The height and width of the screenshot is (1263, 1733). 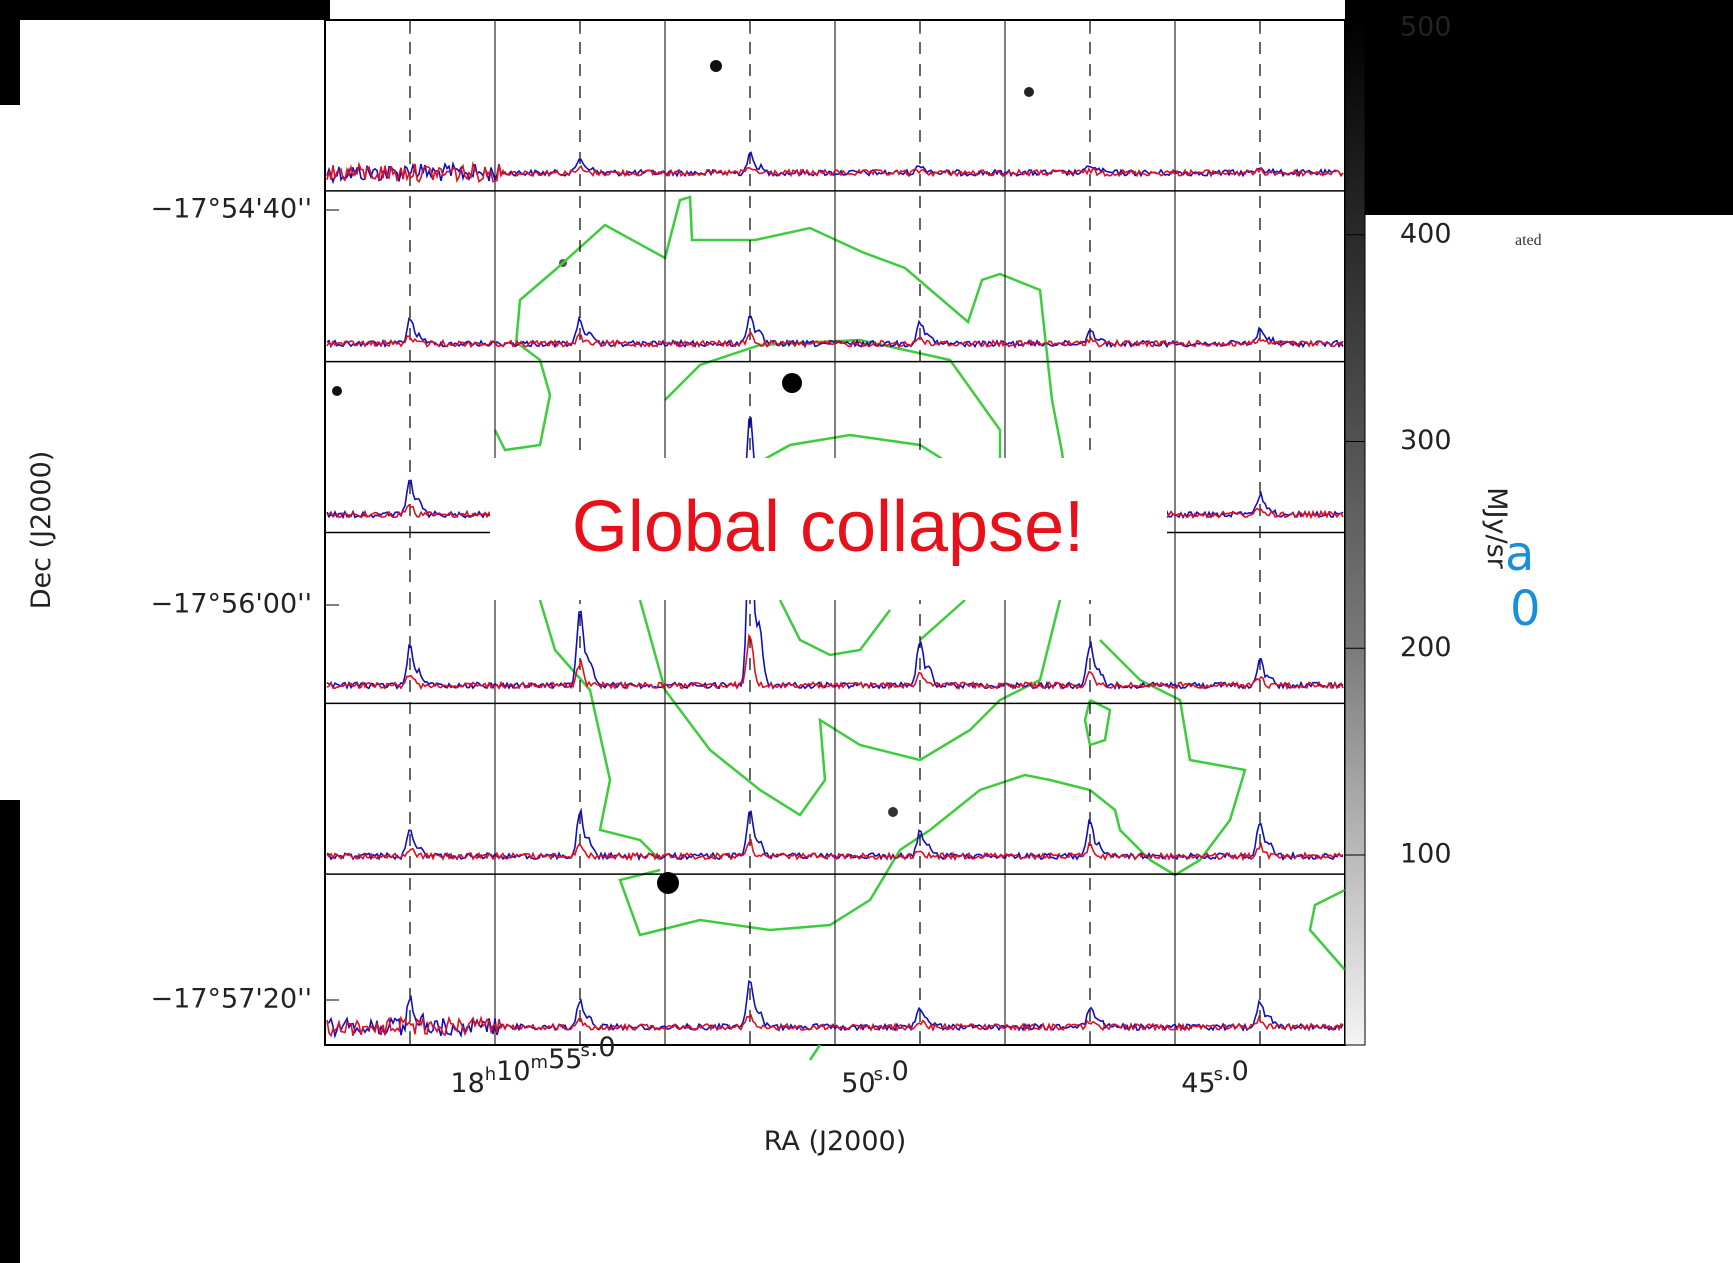 What do you see at coordinates (1426, 27) in the screenshot?
I see `colorbar-tick-label: 500` at bounding box center [1426, 27].